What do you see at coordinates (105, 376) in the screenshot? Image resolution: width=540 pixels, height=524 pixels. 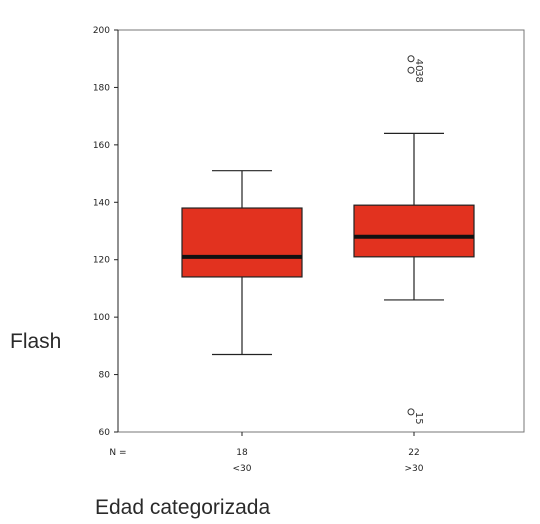 I see `y-tick-label: 80` at bounding box center [105, 376].